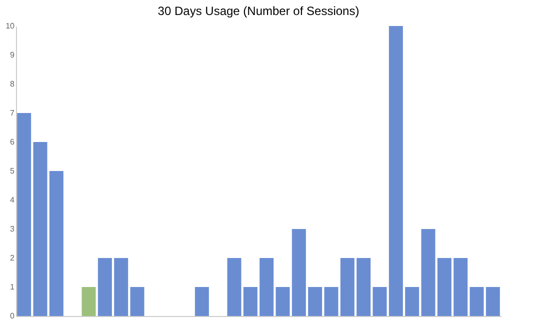 Image resolution: width=550 pixels, height=336 pixels. What do you see at coordinates (13, 55) in the screenshot?
I see `y-tick-label: 9` at bounding box center [13, 55].